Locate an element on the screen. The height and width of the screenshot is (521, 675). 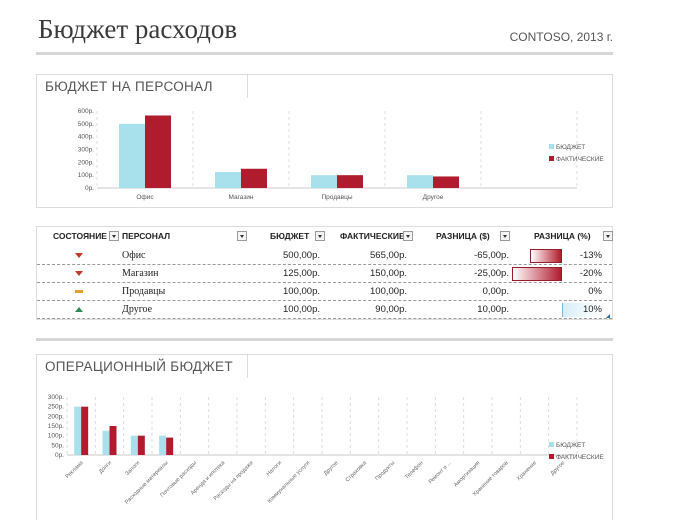
personnel-section-title: БЮДЖЕТ НА ПЕРСОНАЛ is located at coordinates (129, 86).